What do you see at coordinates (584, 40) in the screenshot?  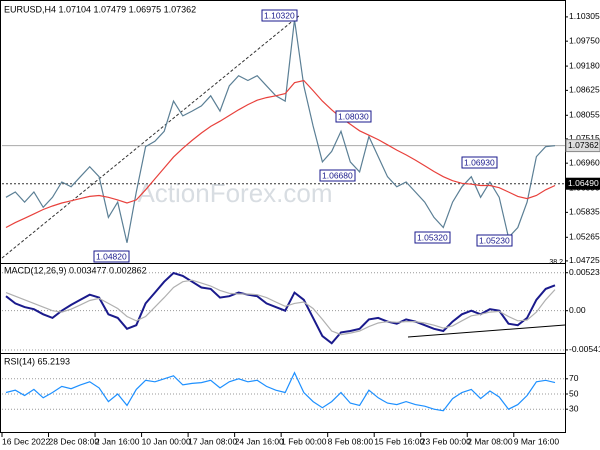 I see `y-tick-label: 1.09750` at bounding box center [584, 40].